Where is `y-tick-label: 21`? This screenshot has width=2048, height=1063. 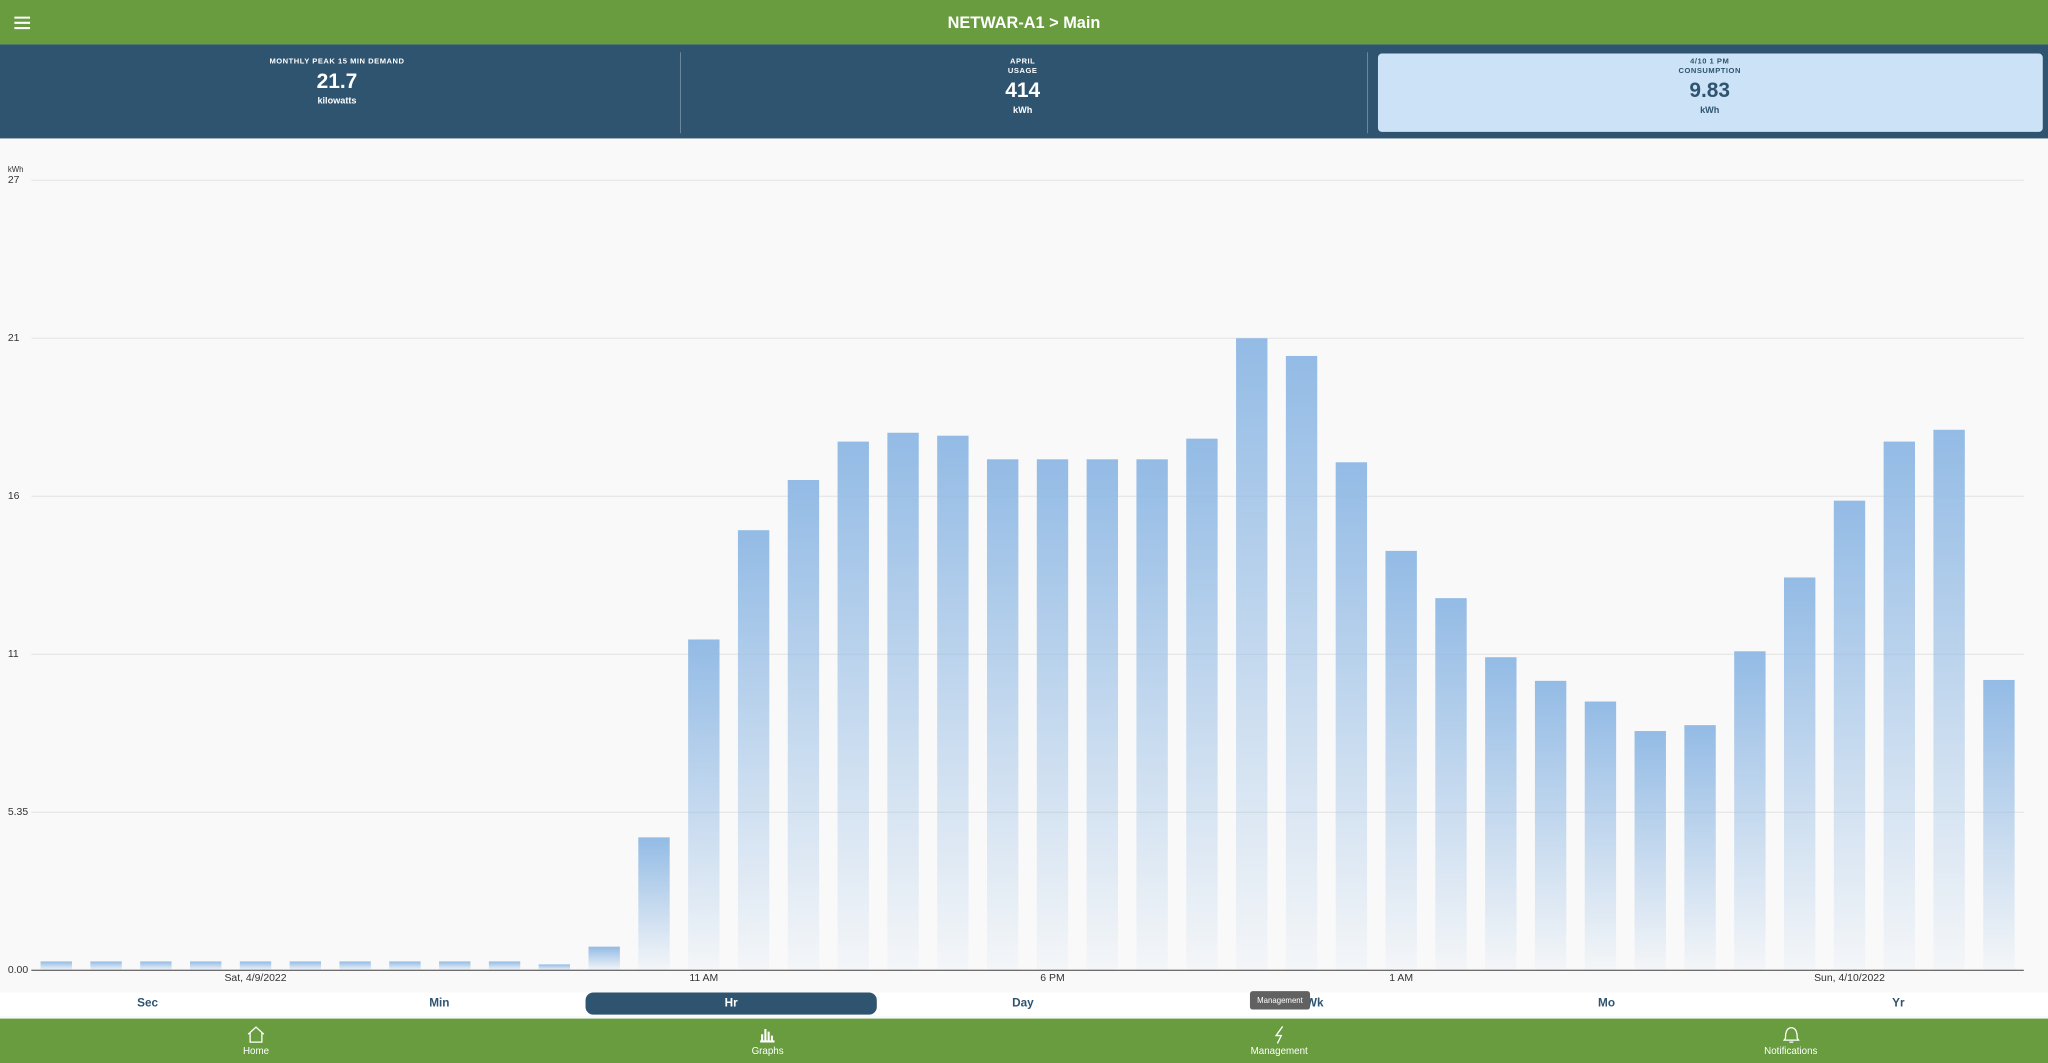
y-tick-label: 21 is located at coordinates (14, 338).